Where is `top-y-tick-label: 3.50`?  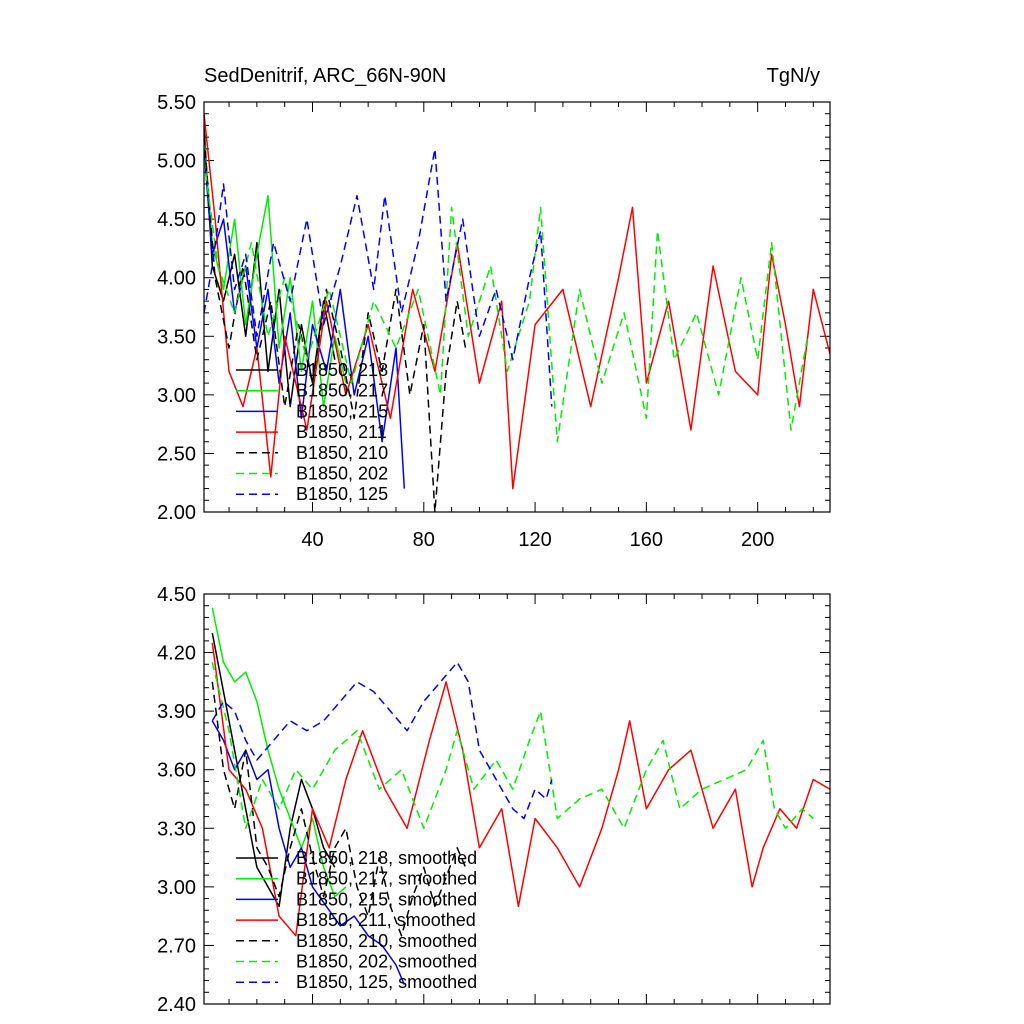
top-y-tick-label: 3.50 is located at coordinates (176, 337).